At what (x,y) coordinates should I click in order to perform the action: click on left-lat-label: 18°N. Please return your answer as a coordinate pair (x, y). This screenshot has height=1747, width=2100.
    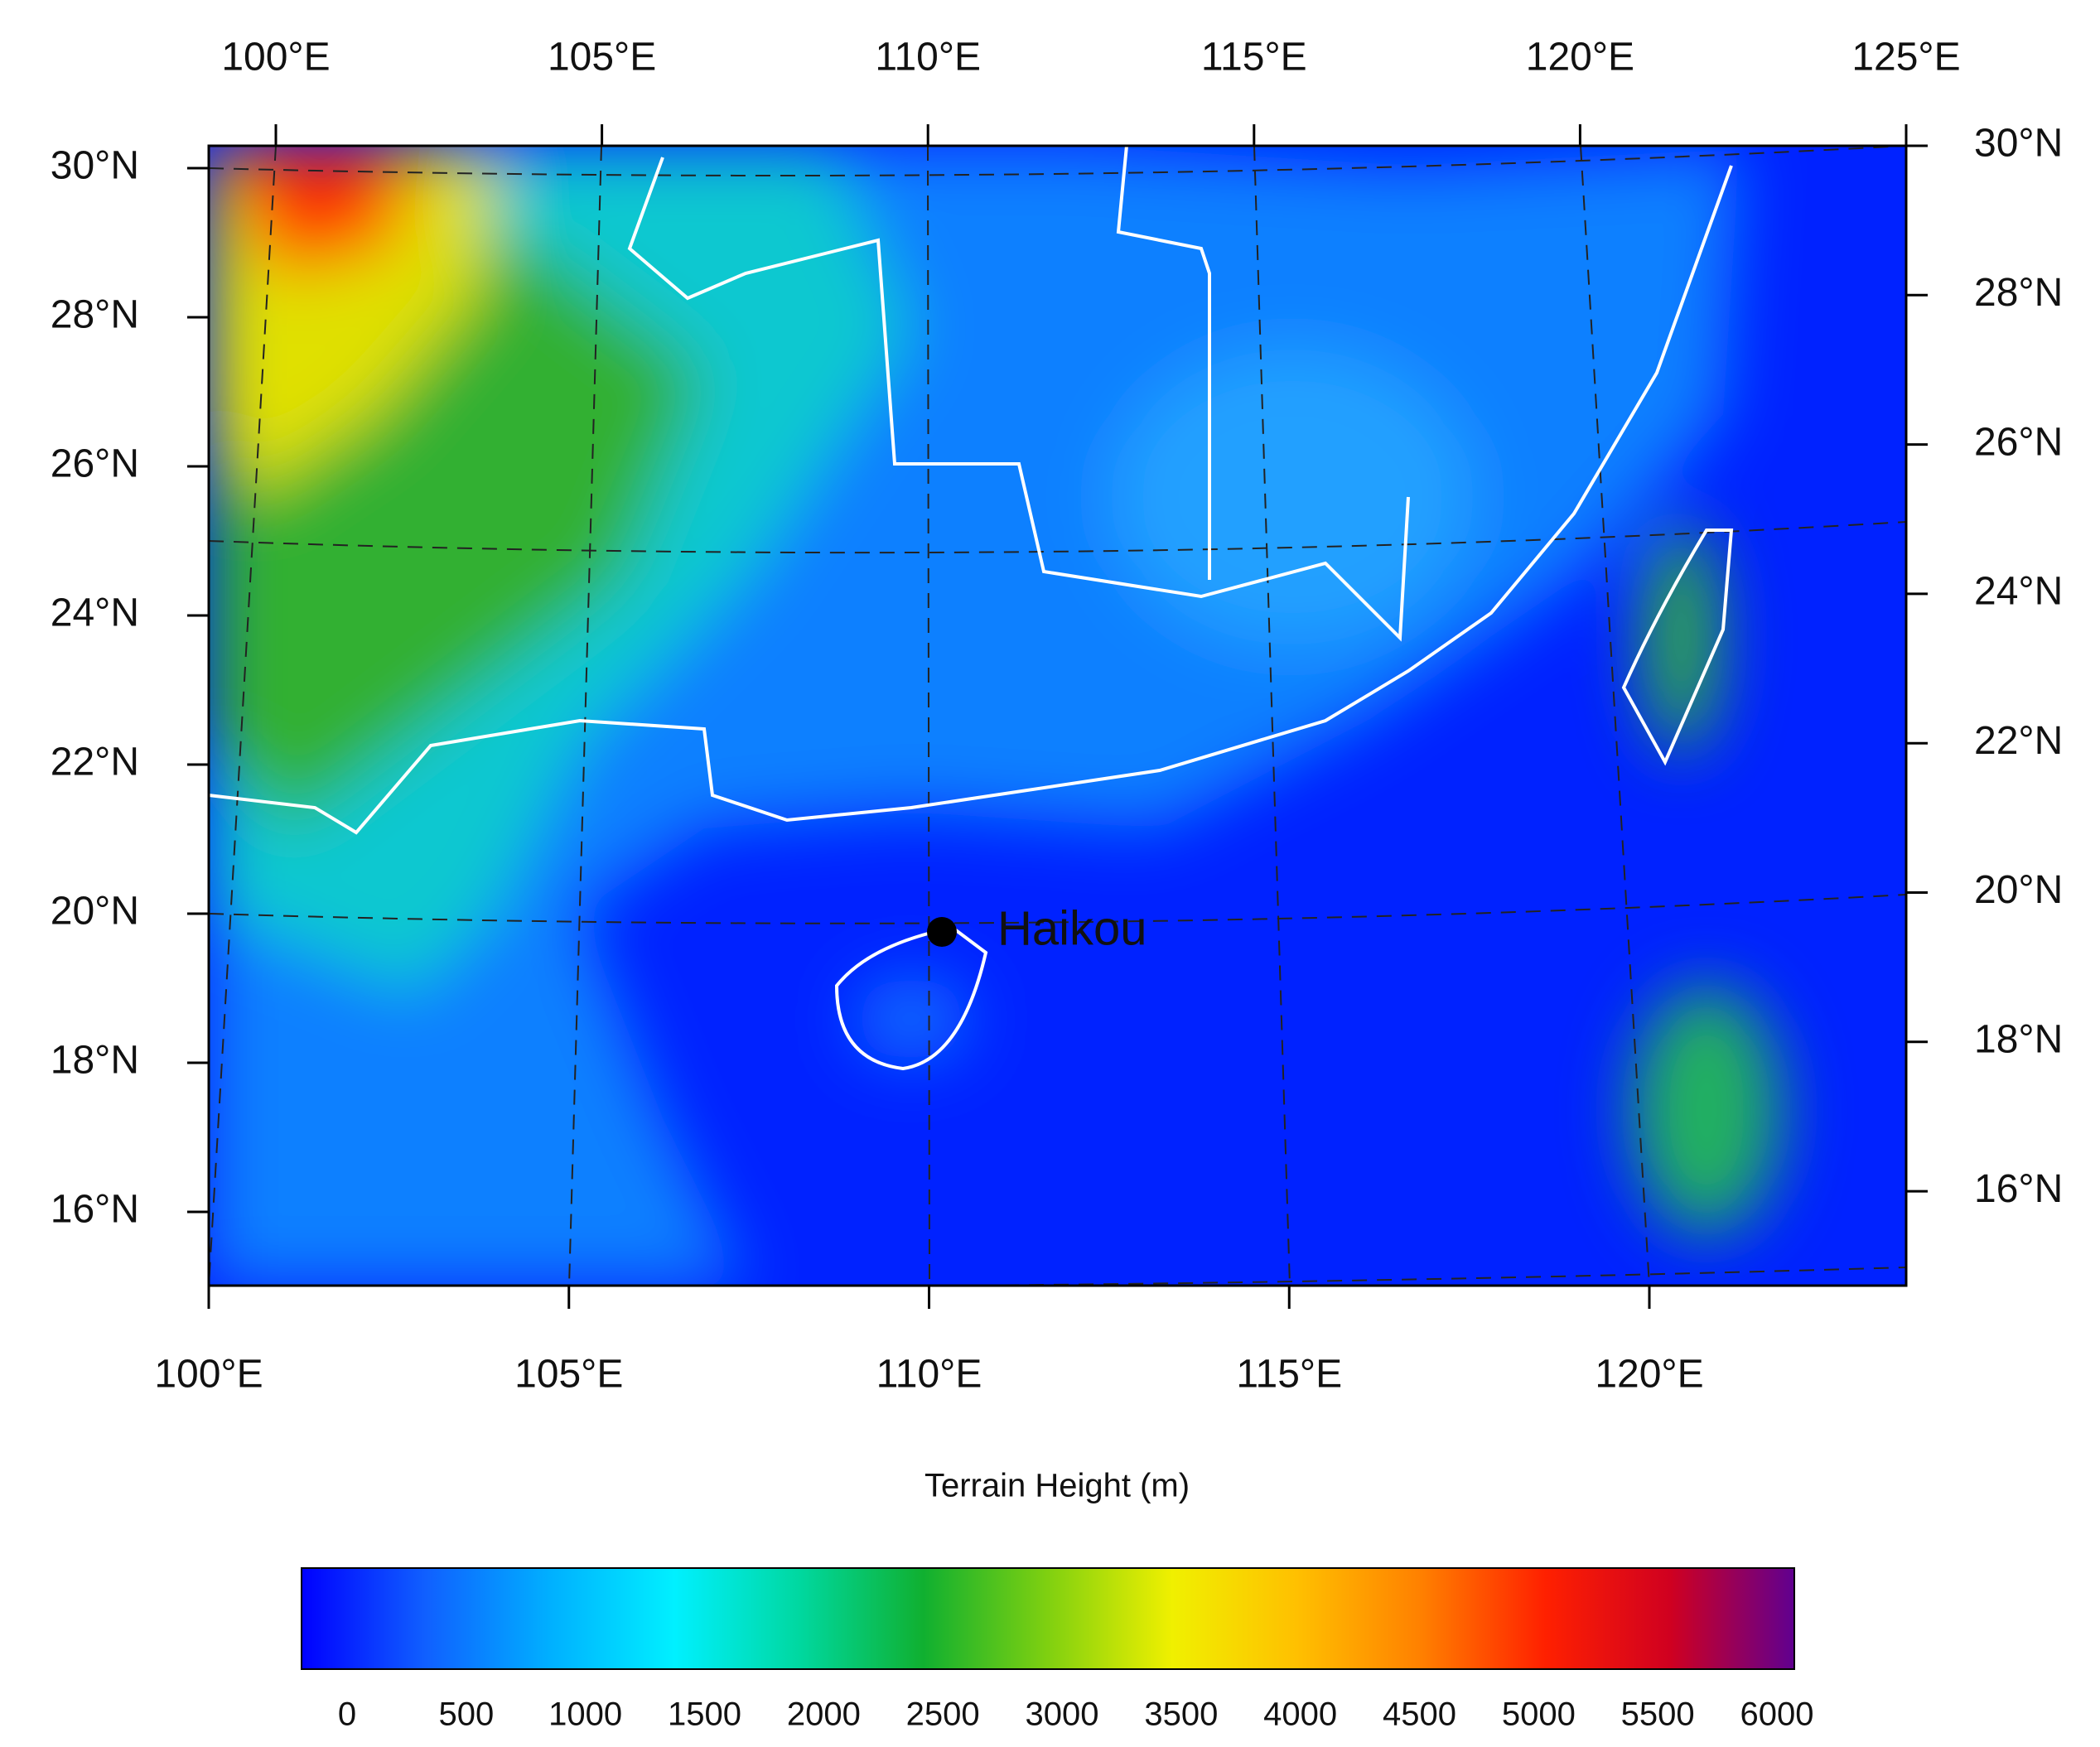
    Looking at the image, I should click on (95, 1061).